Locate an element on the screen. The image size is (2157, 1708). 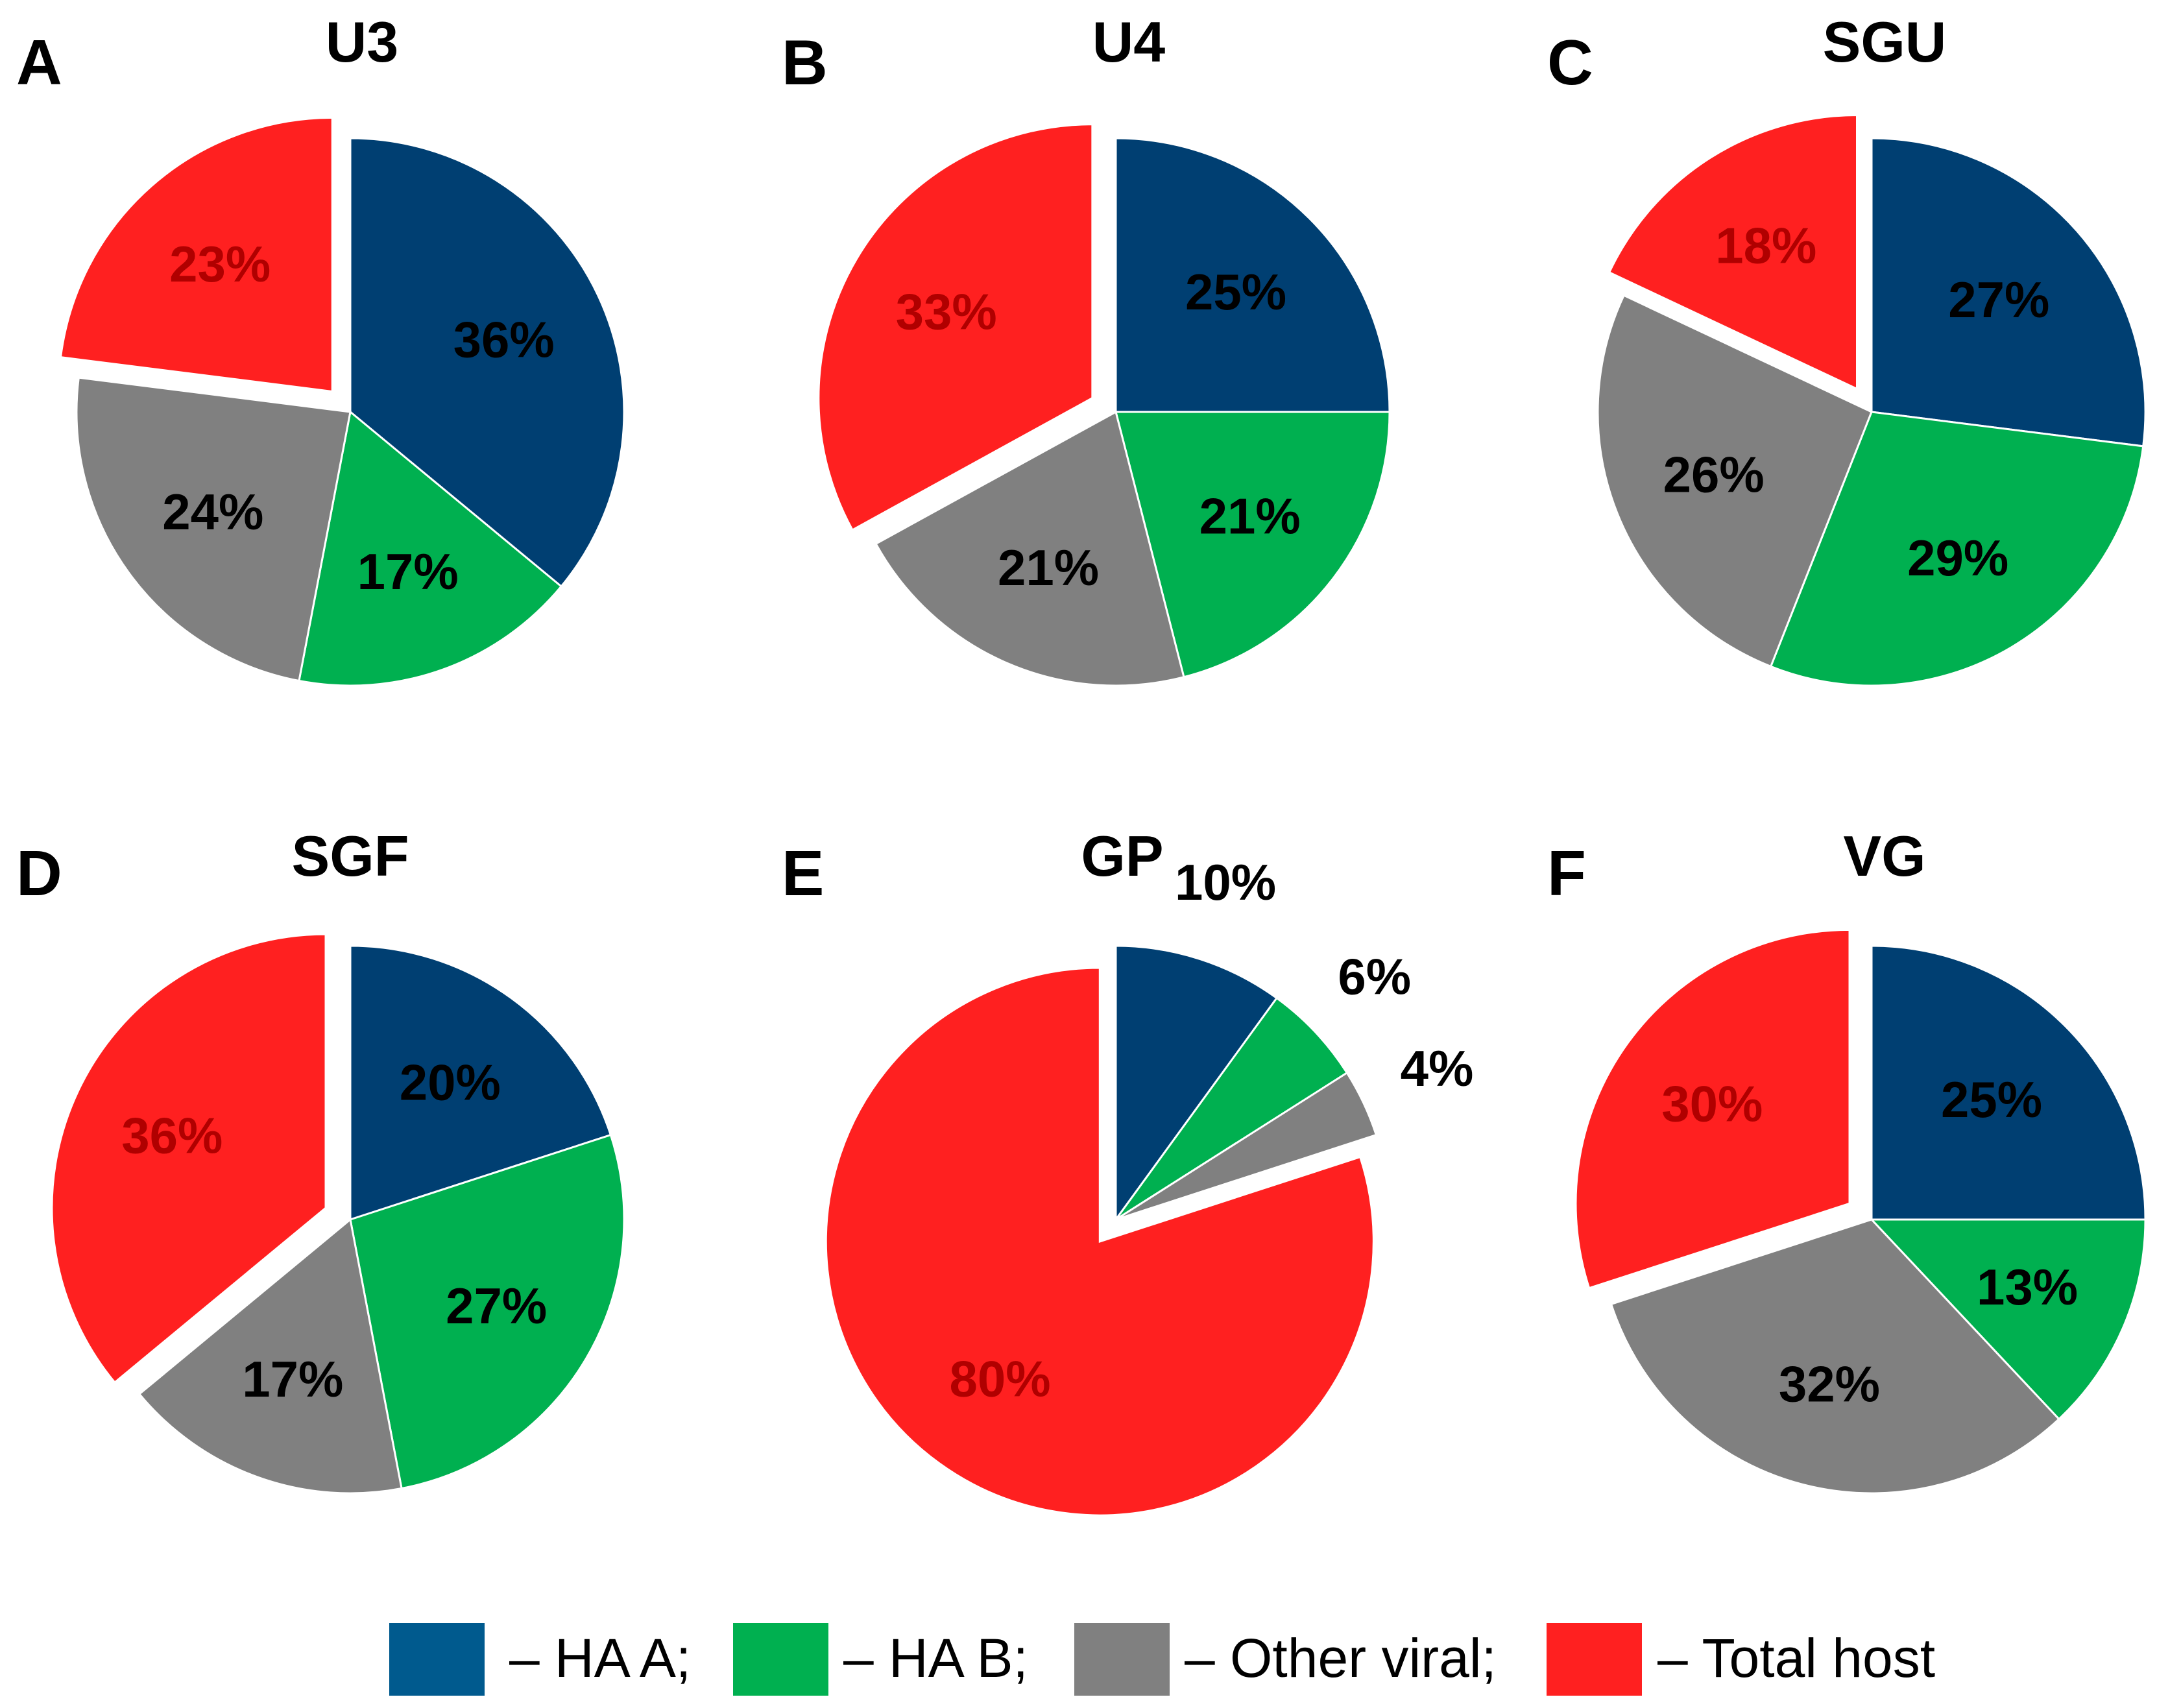
slice-label-other-viral: 24% is located at coordinates (212, 512).